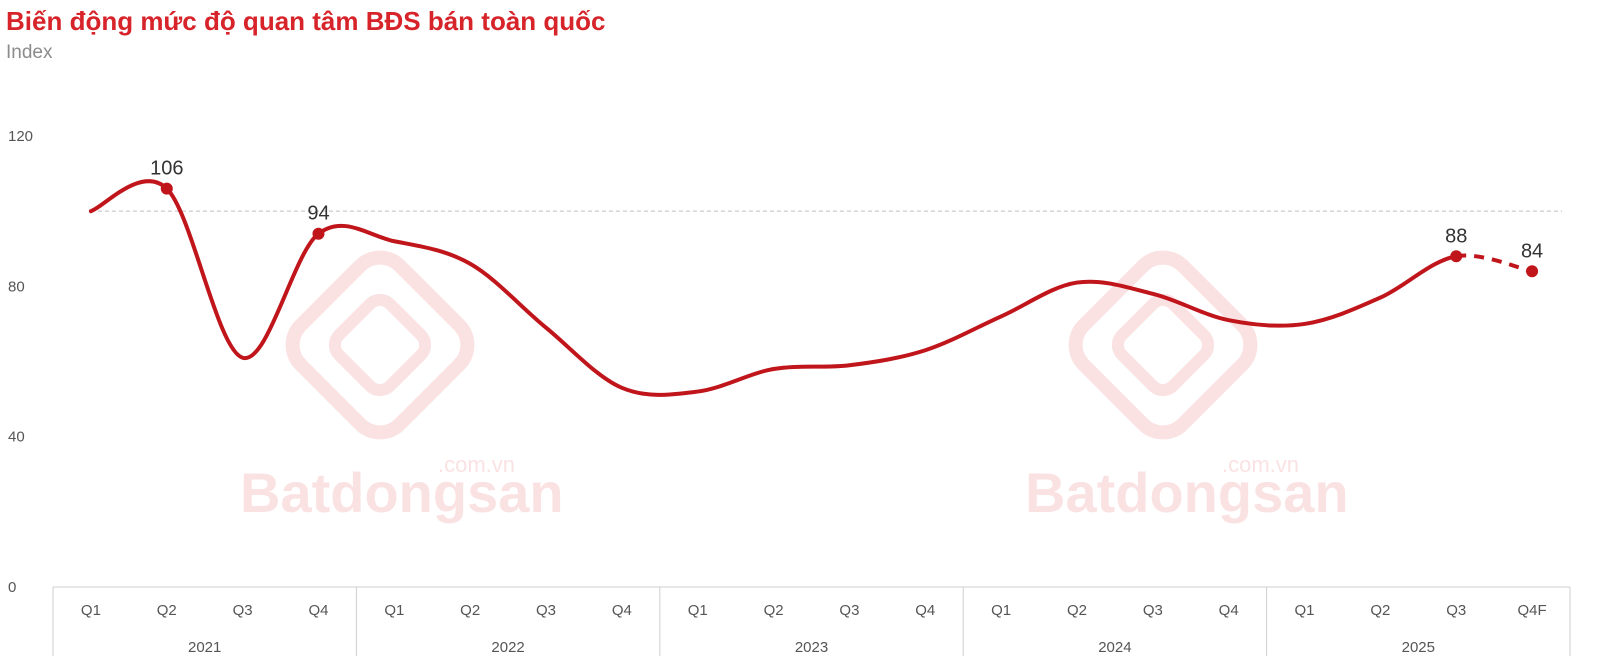 The width and height of the screenshot is (1612, 664). I want to click on chart-subtitle: Index, so click(29, 52).